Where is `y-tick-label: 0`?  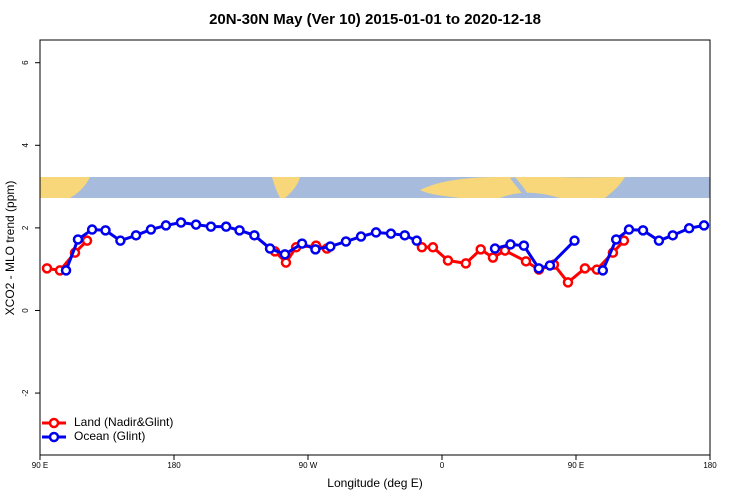
y-tick-label: 0 is located at coordinates (25, 310).